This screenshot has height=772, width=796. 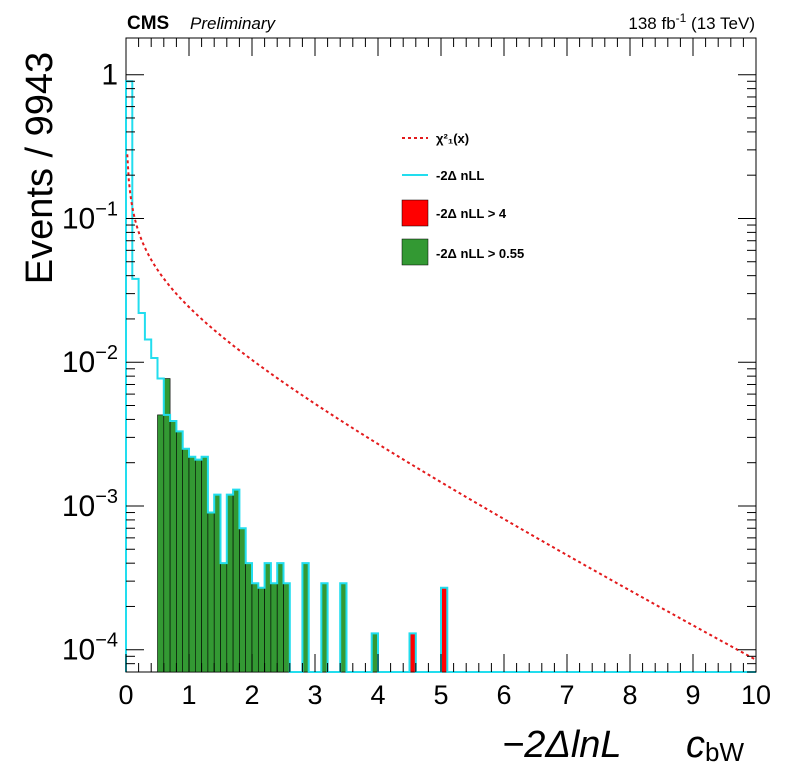 What do you see at coordinates (440, 695) in the screenshot?
I see `x-tick-label-5: 5` at bounding box center [440, 695].